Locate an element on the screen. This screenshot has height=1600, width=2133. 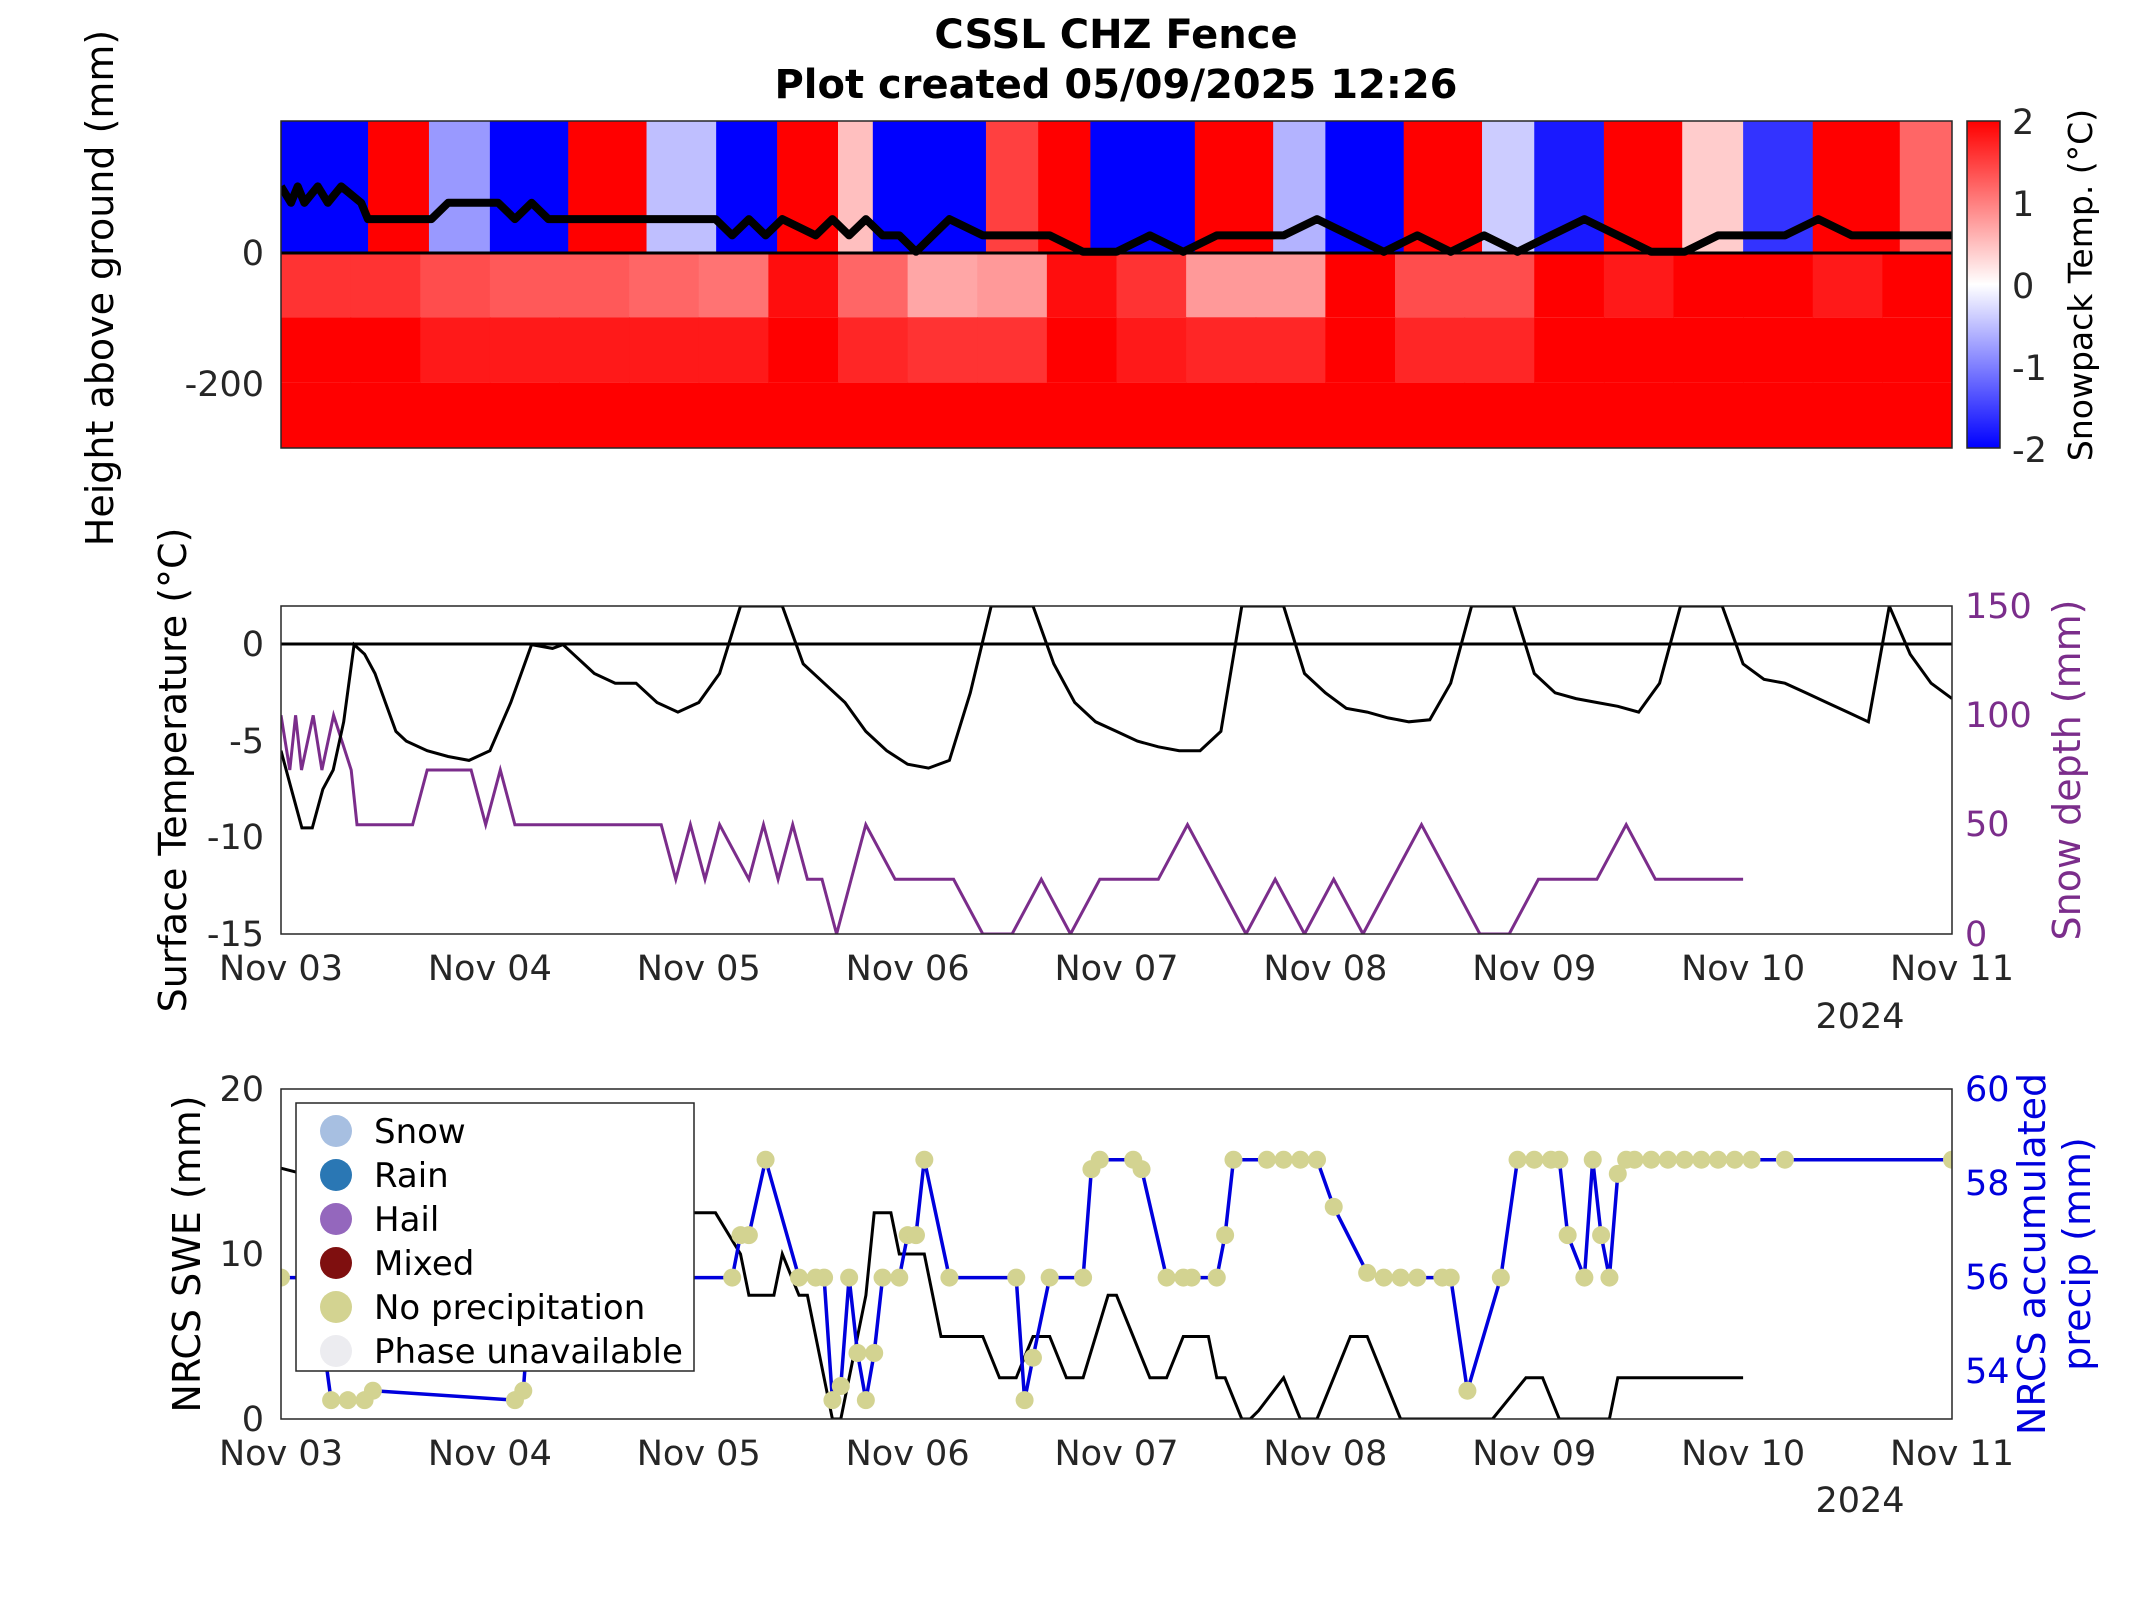
precip-phase-markers is located at coordinates (1116, 1280).